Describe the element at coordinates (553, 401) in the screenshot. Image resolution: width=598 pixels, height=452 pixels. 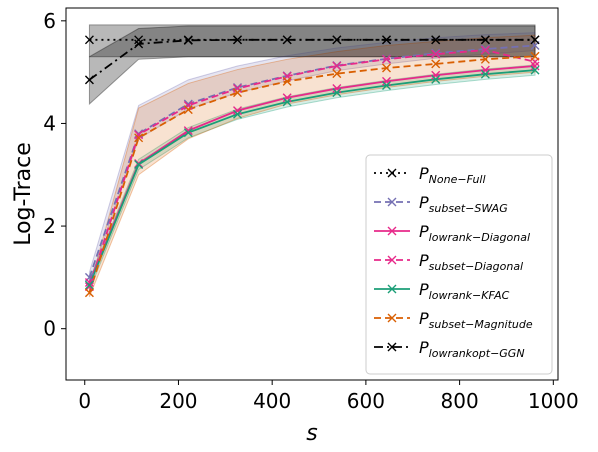
I see `x-tick-label-5: 1000` at that location.